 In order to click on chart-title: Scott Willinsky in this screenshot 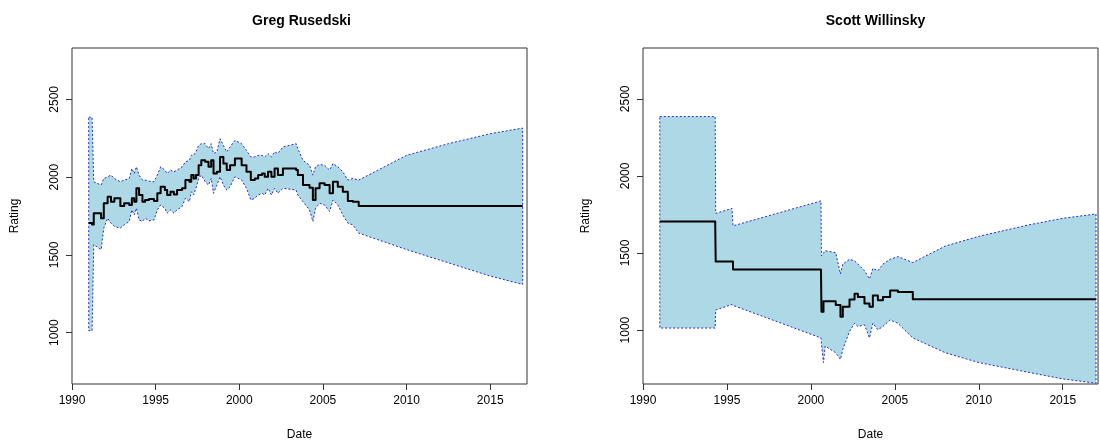, I will do `click(875, 20)`.